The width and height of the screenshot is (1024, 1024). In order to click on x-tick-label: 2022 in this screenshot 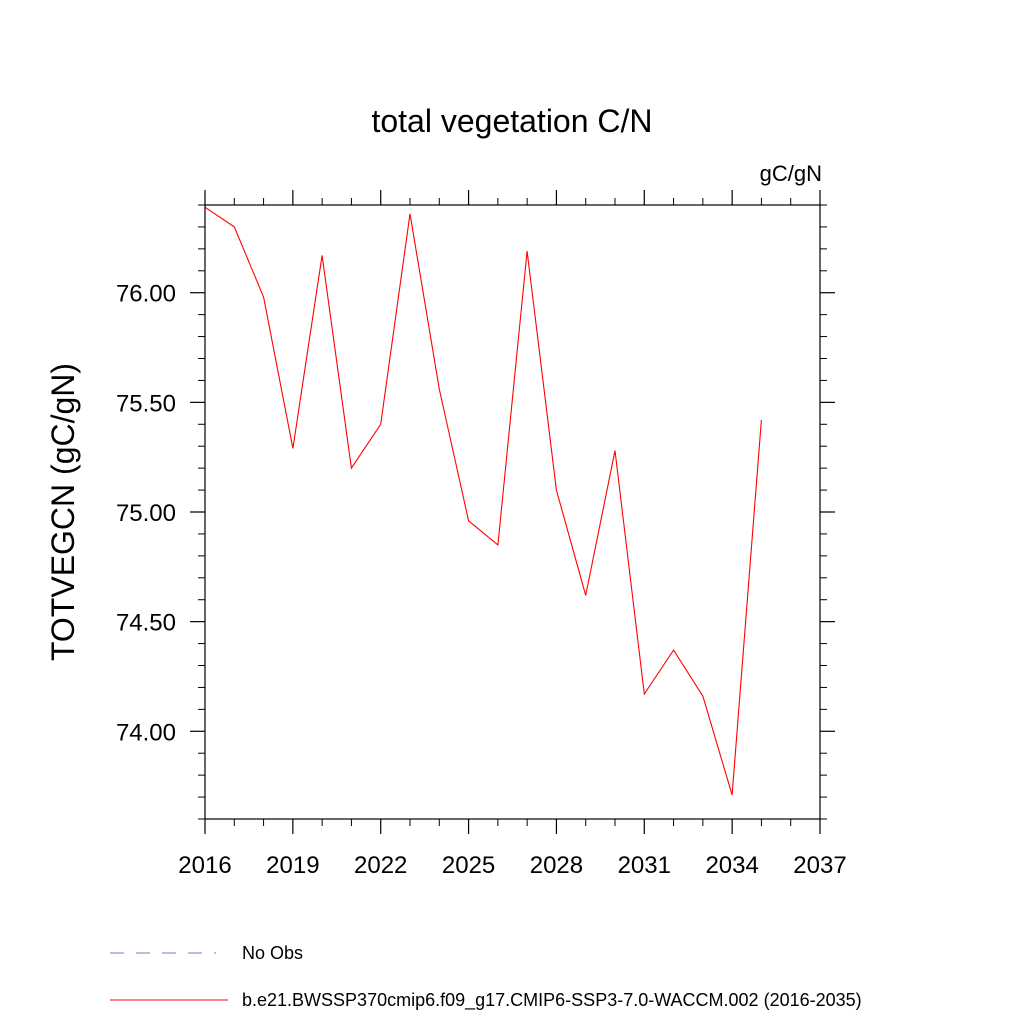, I will do `click(380, 865)`.